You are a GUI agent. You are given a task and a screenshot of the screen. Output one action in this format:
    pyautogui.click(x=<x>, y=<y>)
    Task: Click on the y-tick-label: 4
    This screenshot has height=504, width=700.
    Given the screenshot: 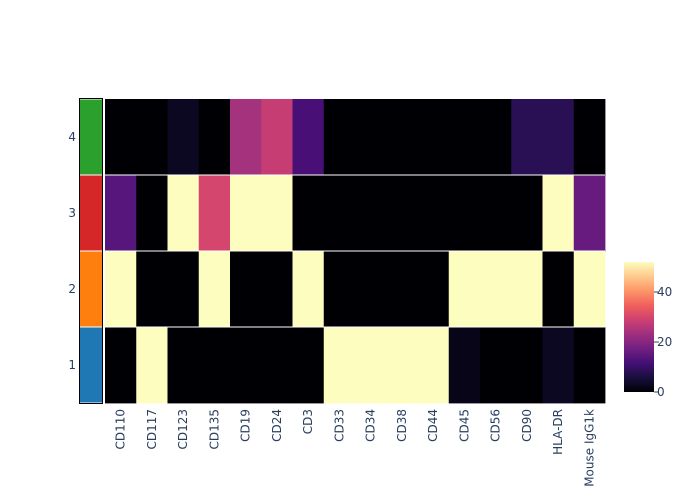 What is the action you would take?
    pyautogui.click(x=72, y=137)
    